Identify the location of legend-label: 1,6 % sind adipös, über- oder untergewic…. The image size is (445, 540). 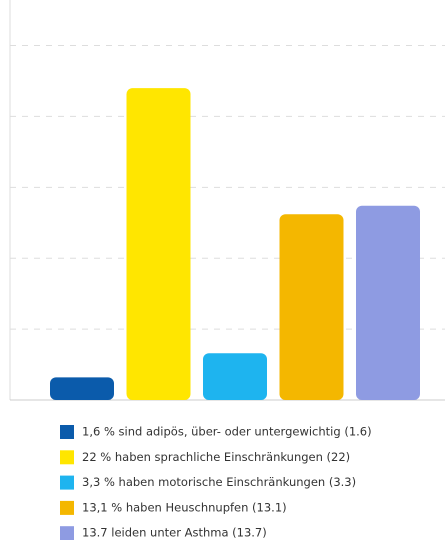
(227, 432).